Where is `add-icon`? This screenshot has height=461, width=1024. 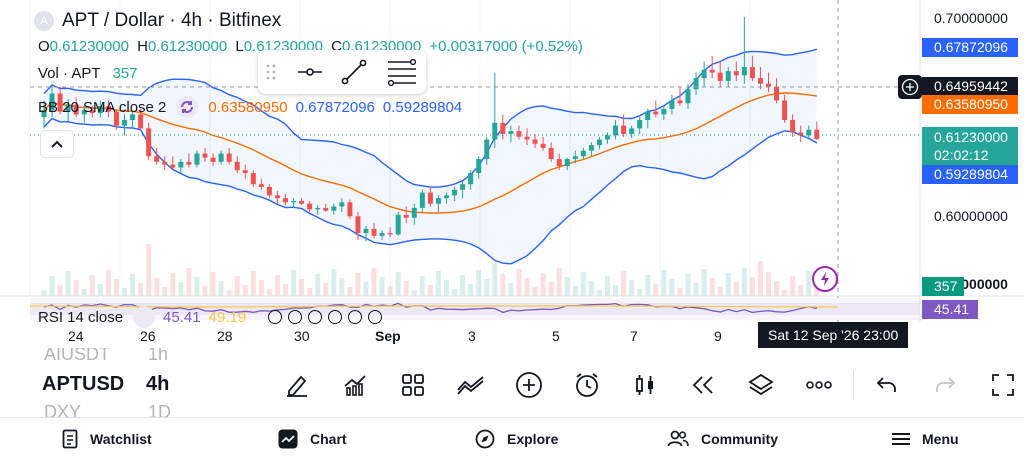 add-icon is located at coordinates (529, 385).